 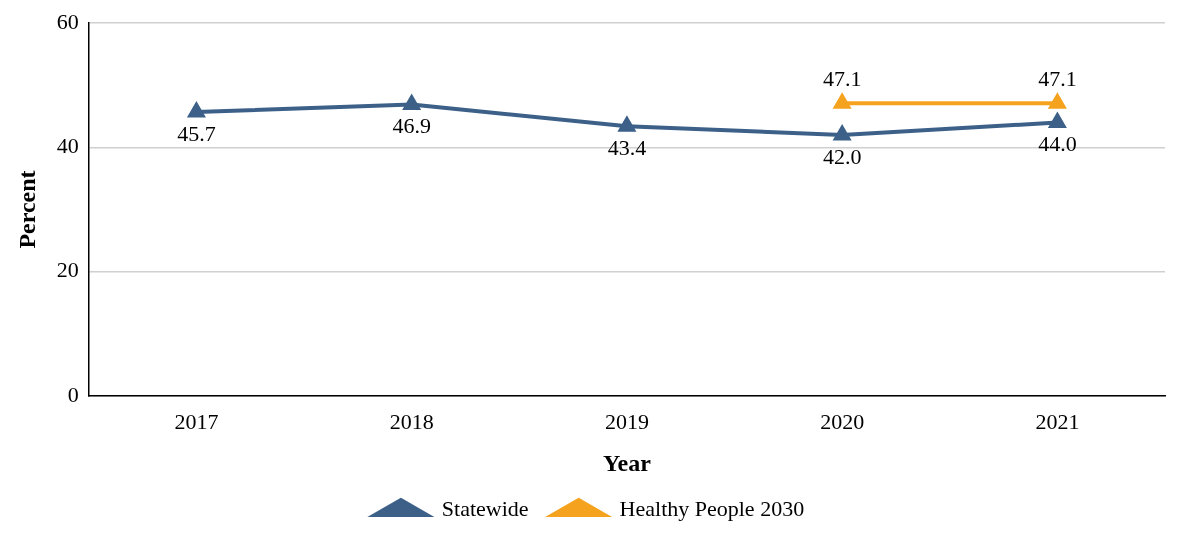 I want to click on x-tick-label: 2021, so click(x=1057, y=421).